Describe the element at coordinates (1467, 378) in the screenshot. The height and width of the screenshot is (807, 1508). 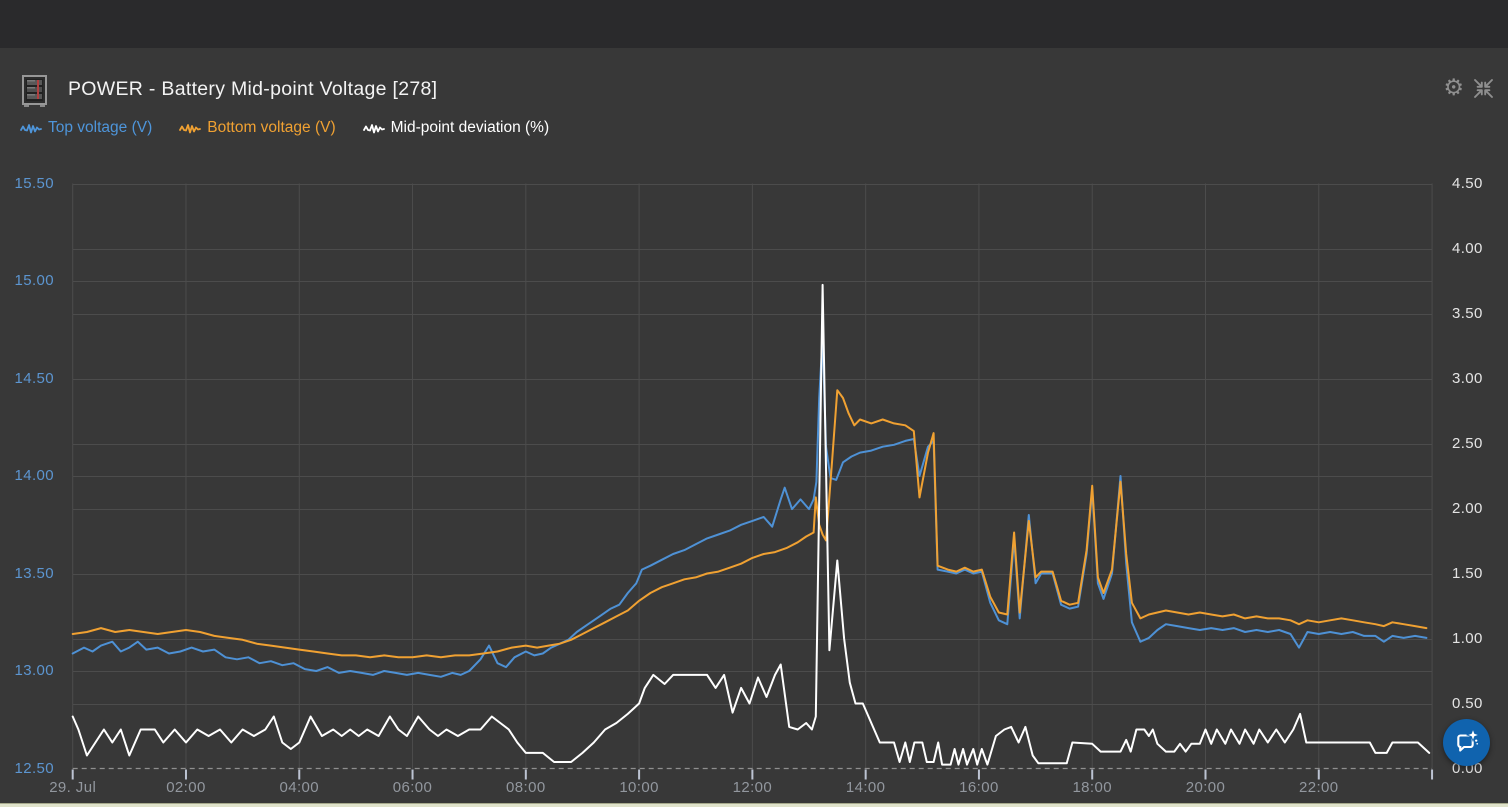
I see `y-right-tick-label: 3.00` at that location.